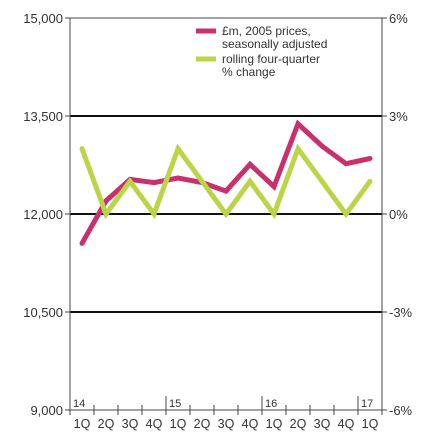 The width and height of the screenshot is (431, 448). Describe the element at coordinates (266, 31) in the screenshot. I see `legend-label: £m, 2005 prices,` at that location.